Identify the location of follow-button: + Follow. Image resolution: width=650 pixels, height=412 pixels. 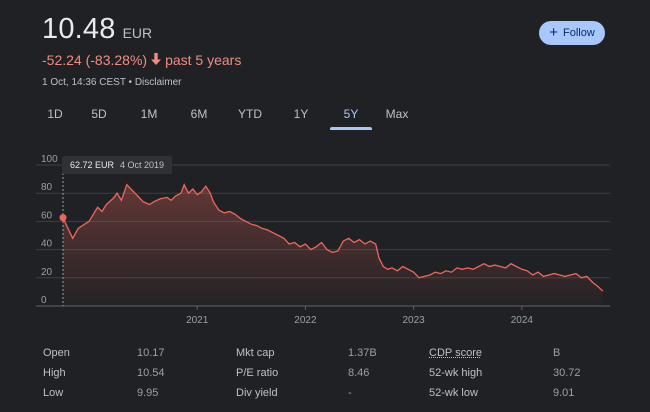
(572, 33).